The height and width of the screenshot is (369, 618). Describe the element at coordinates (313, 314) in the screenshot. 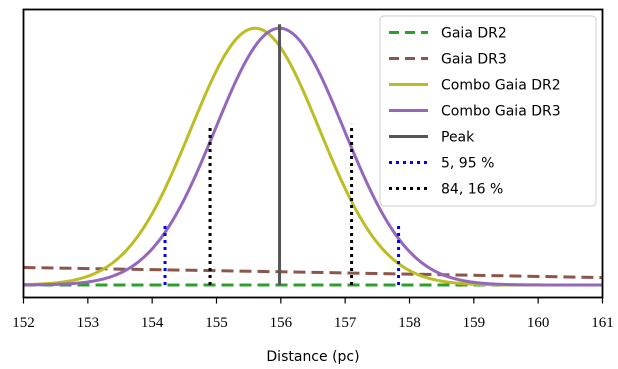

I see `x-axis: 152 153 154 155 156 157 158 159 160 161` at that location.